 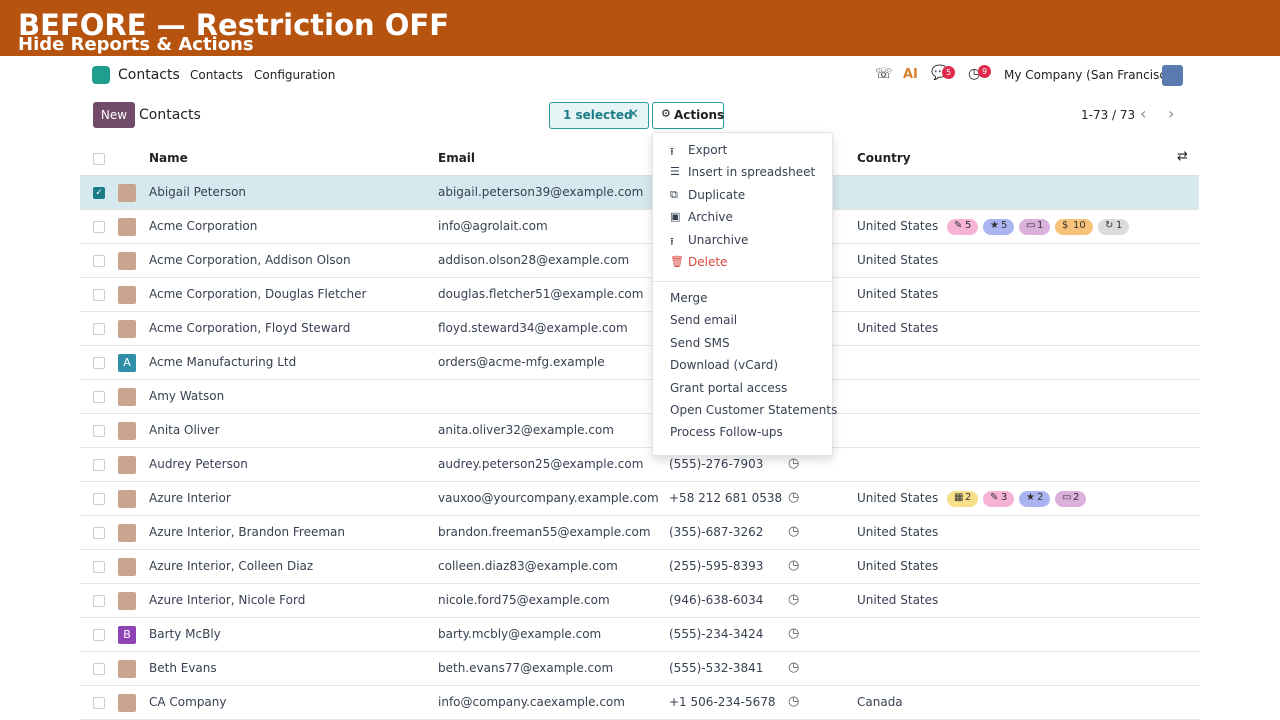 What do you see at coordinates (216, 75) in the screenshot?
I see `menu-item: Contacts` at bounding box center [216, 75].